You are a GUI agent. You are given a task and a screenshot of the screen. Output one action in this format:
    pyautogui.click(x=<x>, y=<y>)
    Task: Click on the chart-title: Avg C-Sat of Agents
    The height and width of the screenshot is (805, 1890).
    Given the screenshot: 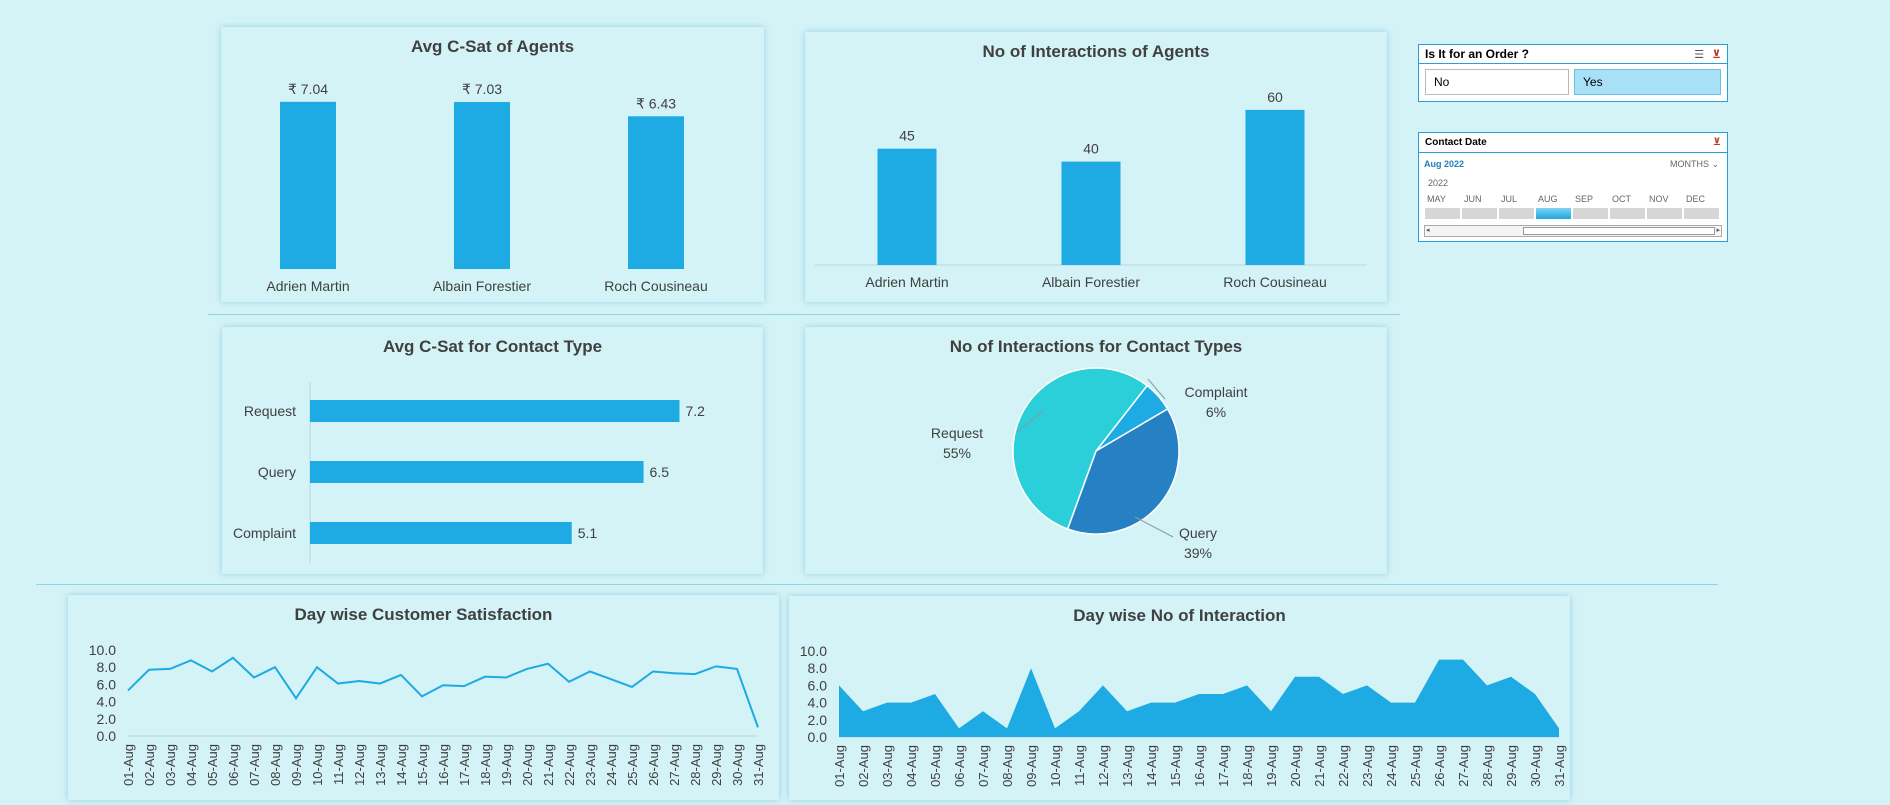 What is the action you would take?
    pyautogui.click(x=492, y=46)
    